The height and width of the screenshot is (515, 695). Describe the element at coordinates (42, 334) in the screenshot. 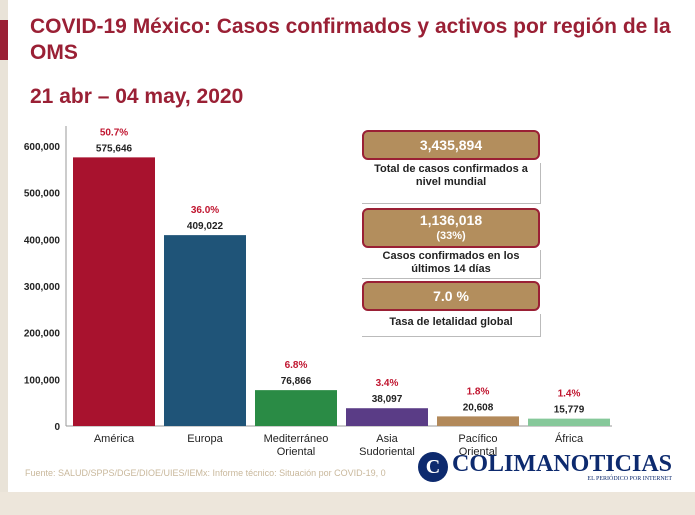

I see `y-tick-label: 200,000` at that location.